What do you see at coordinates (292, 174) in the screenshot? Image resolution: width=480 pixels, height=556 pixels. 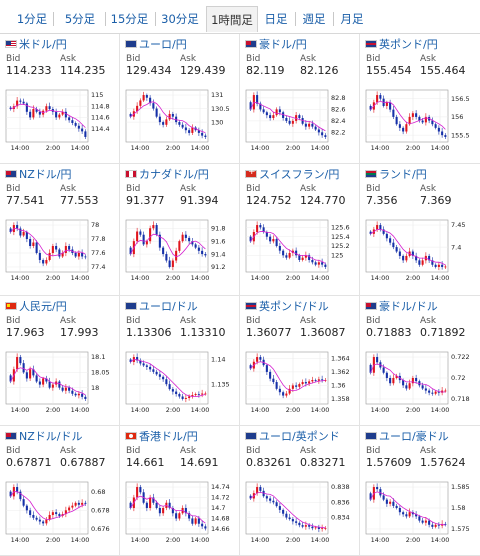 I see `pair-link: スイスフラン/円` at bounding box center [292, 174].